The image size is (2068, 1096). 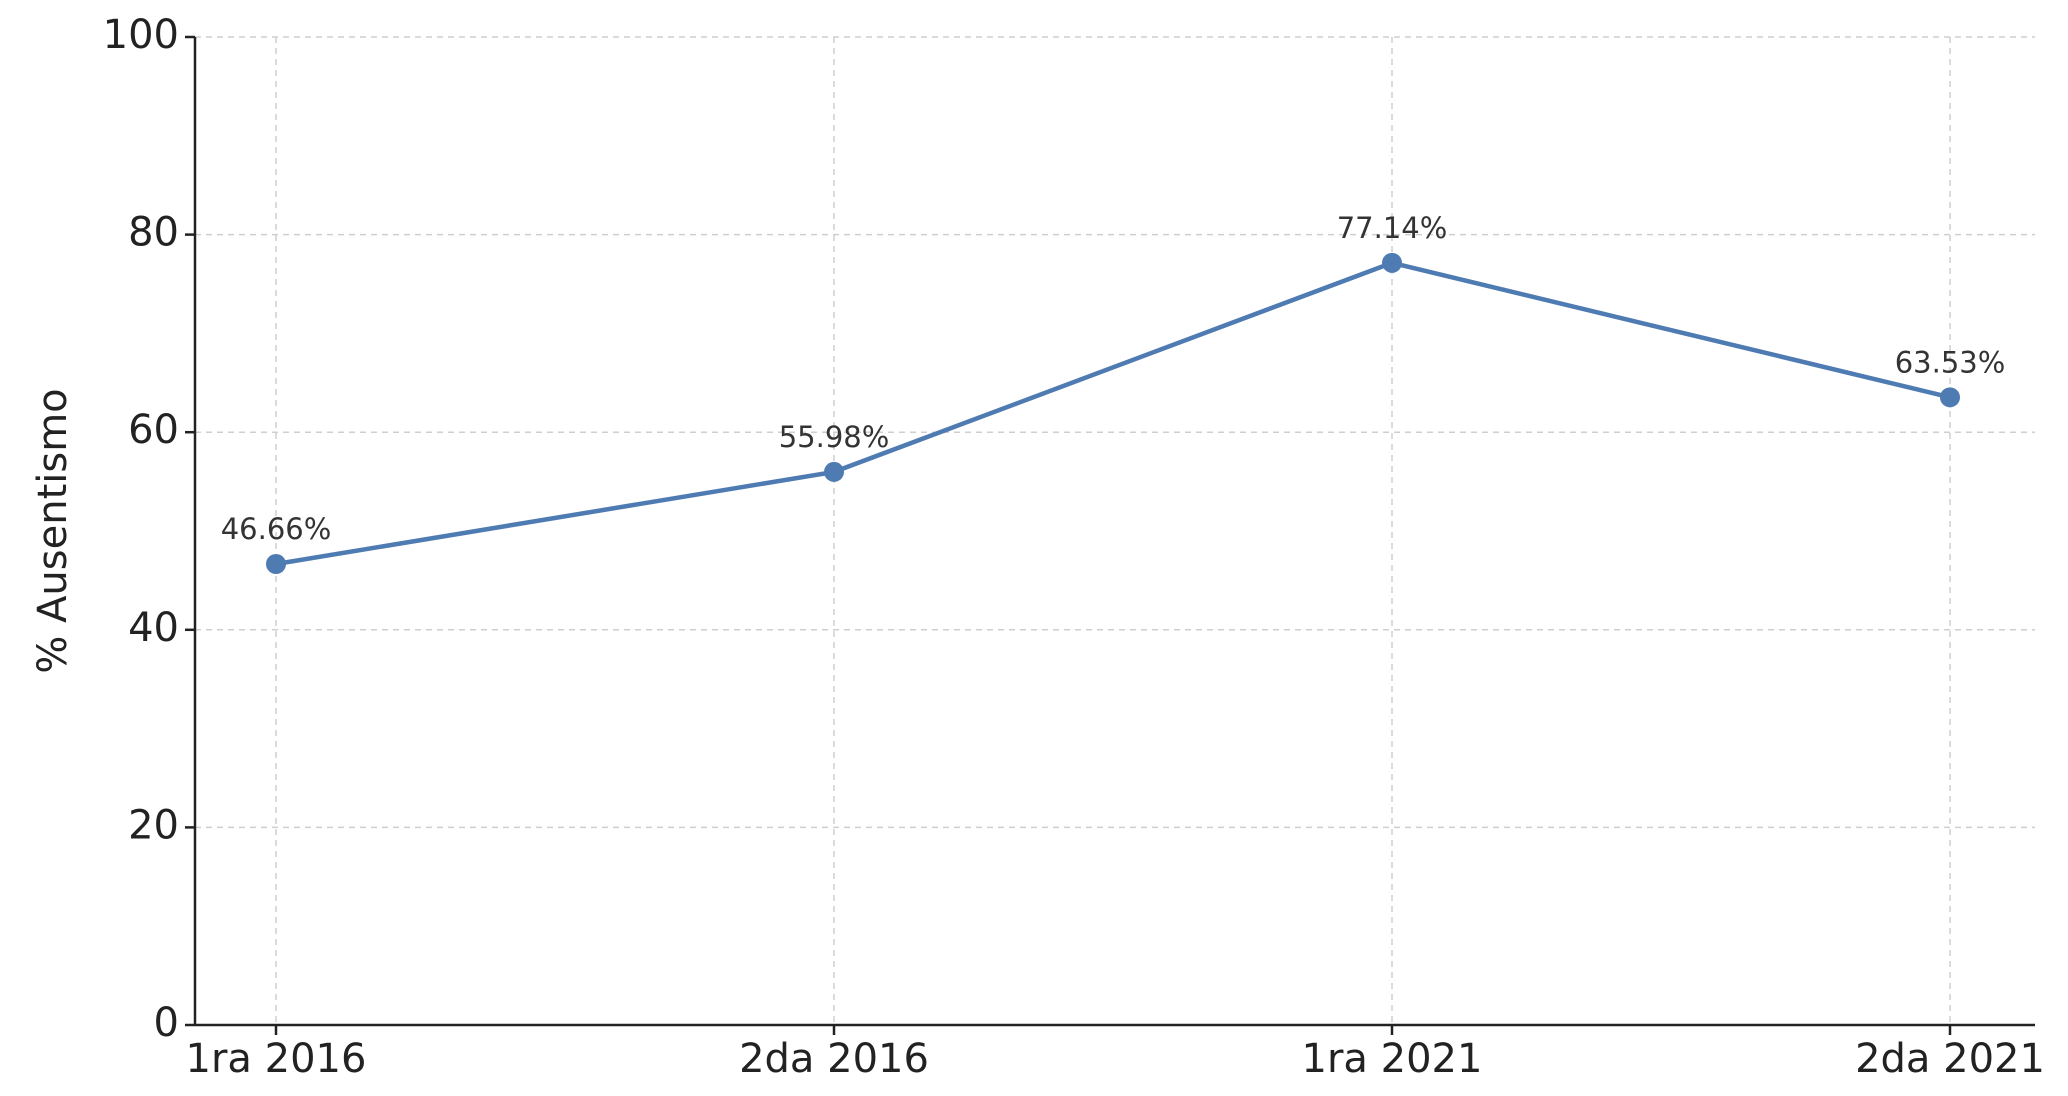 I want to click on y-tick-label: 100, so click(x=141, y=35).